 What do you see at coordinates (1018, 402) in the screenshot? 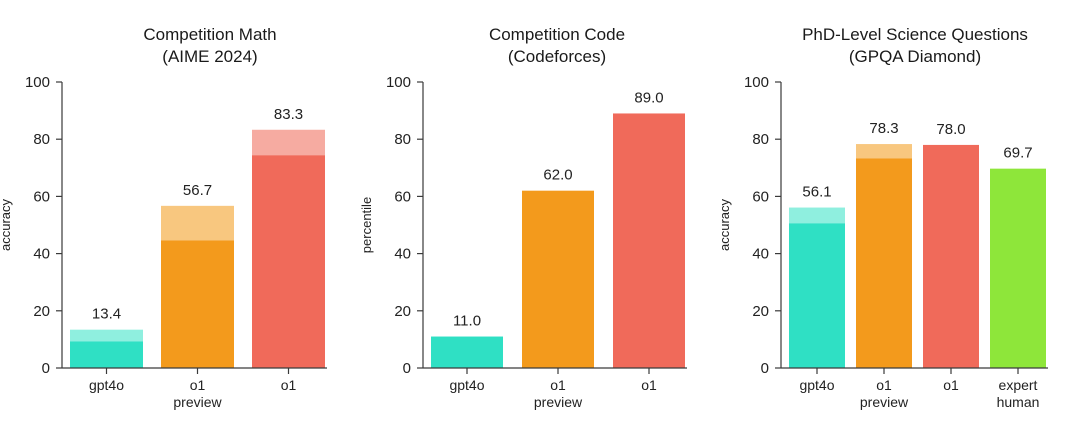
I see `x-tick-label: human` at bounding box center [1018, 402].